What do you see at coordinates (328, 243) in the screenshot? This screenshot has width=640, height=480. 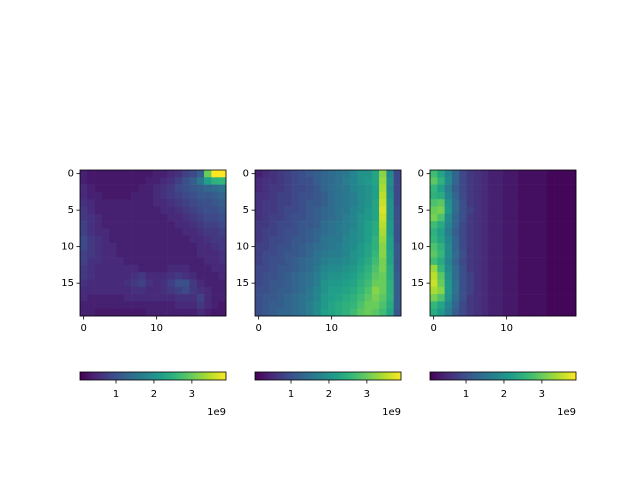 I see `axes-frame` at bounding box center [328, 243].